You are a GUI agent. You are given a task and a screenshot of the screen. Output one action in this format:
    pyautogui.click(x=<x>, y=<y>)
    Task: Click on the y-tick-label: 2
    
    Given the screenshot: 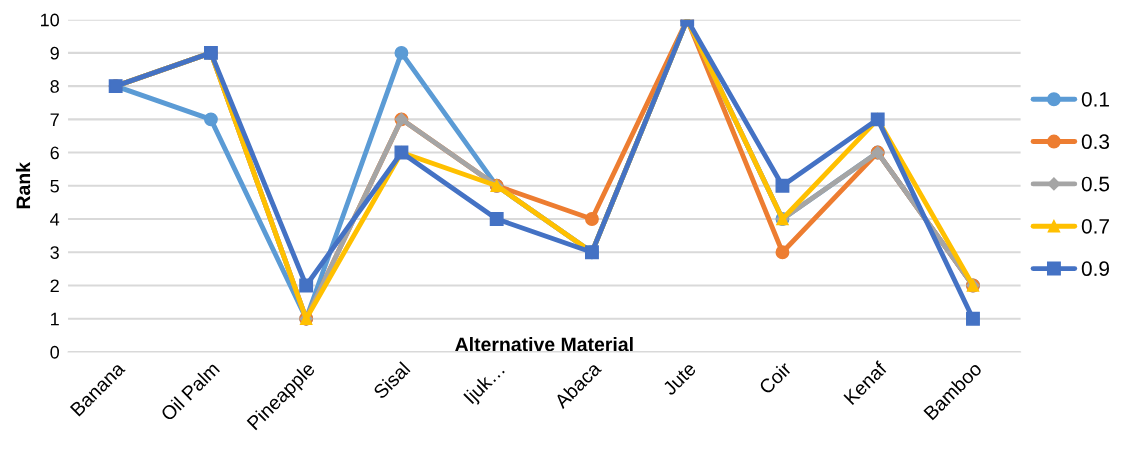 What is the action you would take?
    pyautogui.click(x=54, y=286)
    